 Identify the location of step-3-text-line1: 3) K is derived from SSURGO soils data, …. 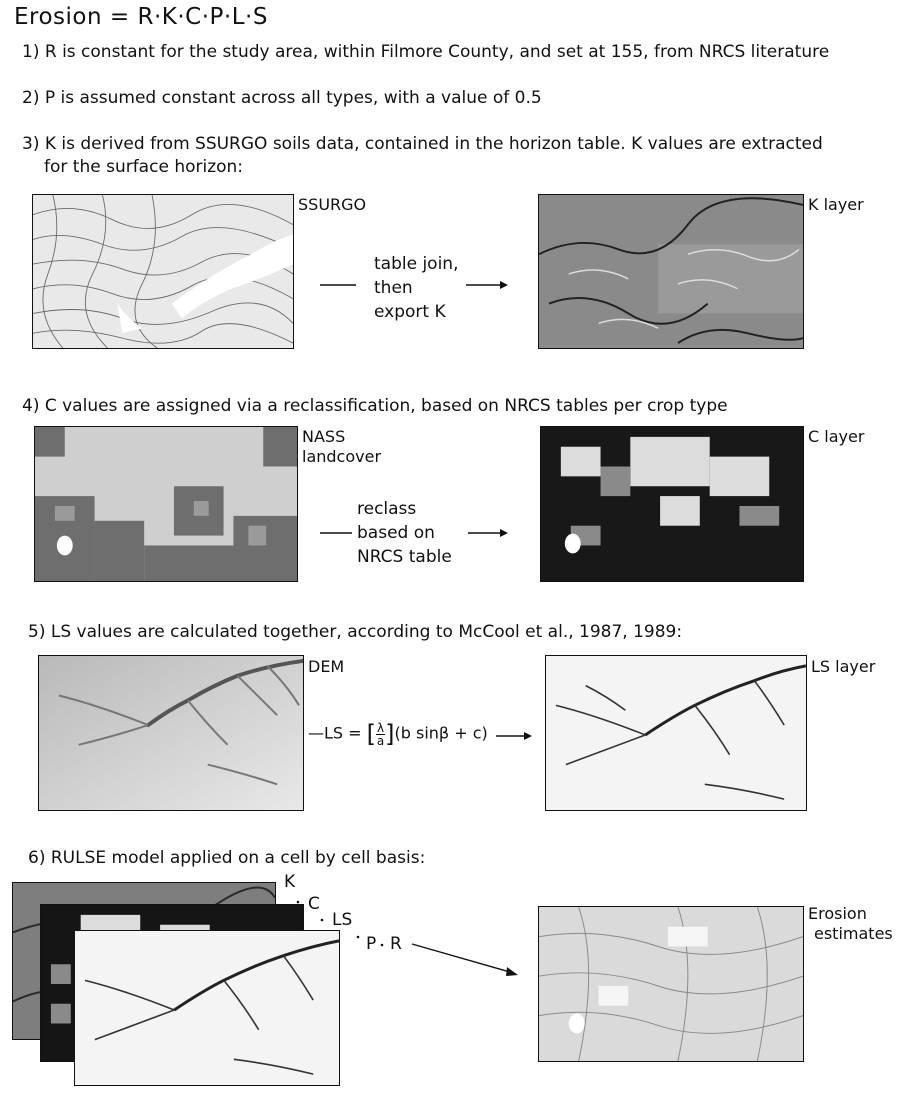
(422, 144).